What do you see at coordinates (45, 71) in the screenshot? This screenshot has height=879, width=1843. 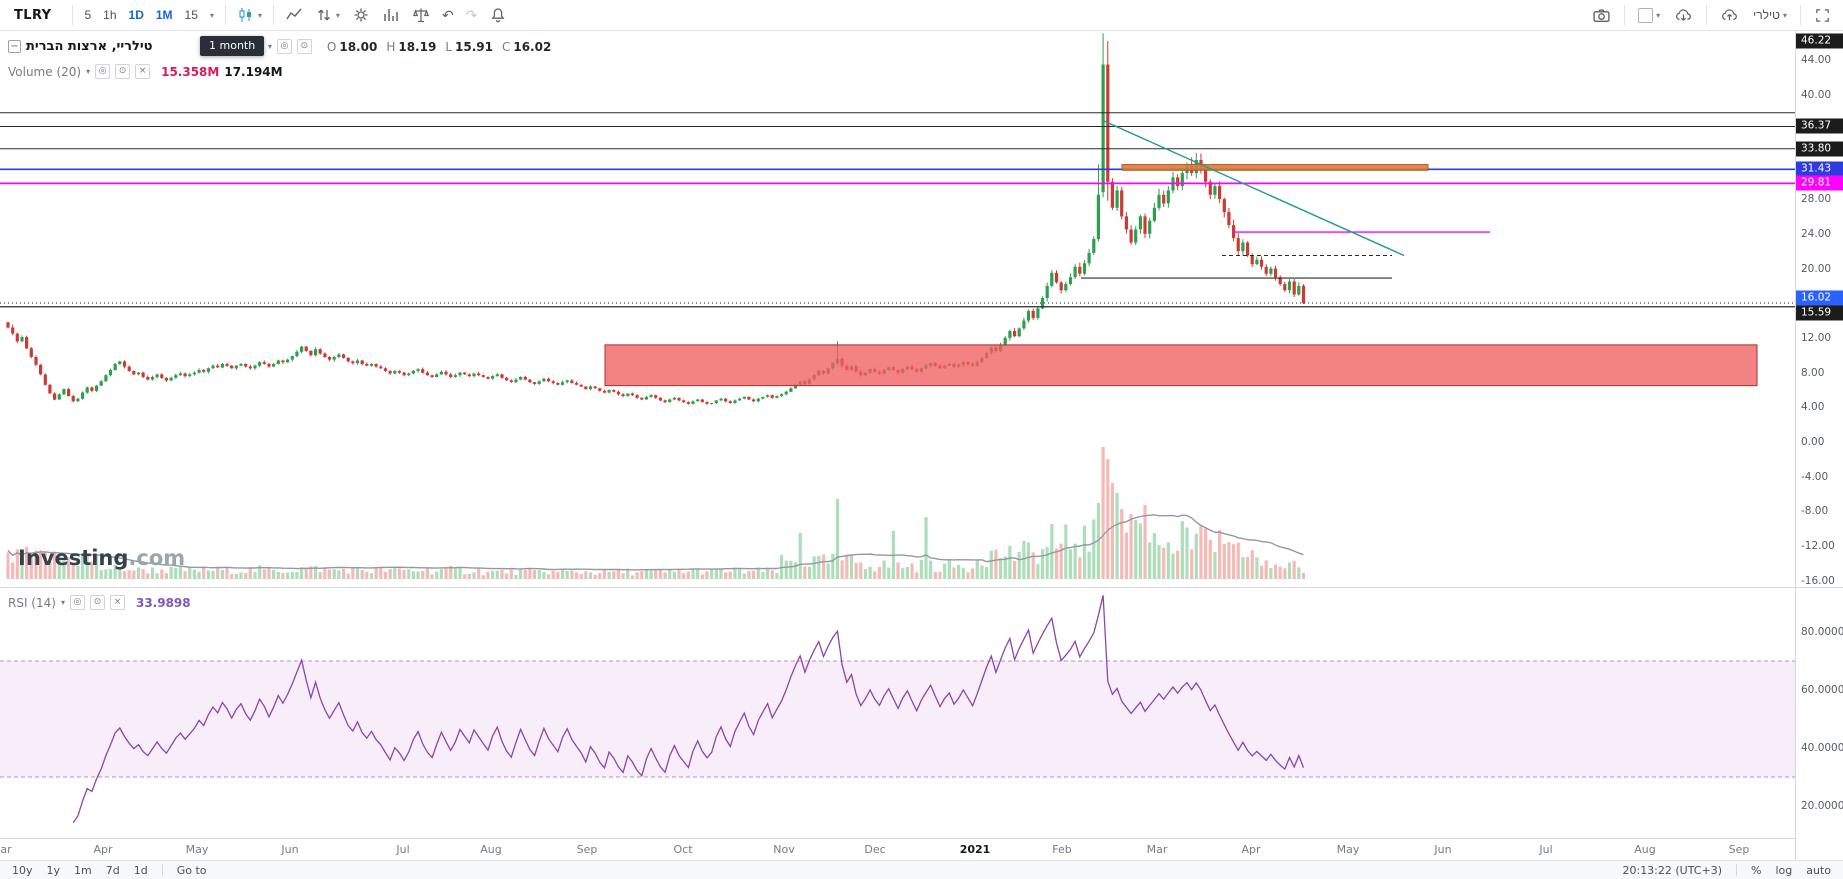 I see `volume-indicator-label: Volume (20)` at bounding box center [45, 71].